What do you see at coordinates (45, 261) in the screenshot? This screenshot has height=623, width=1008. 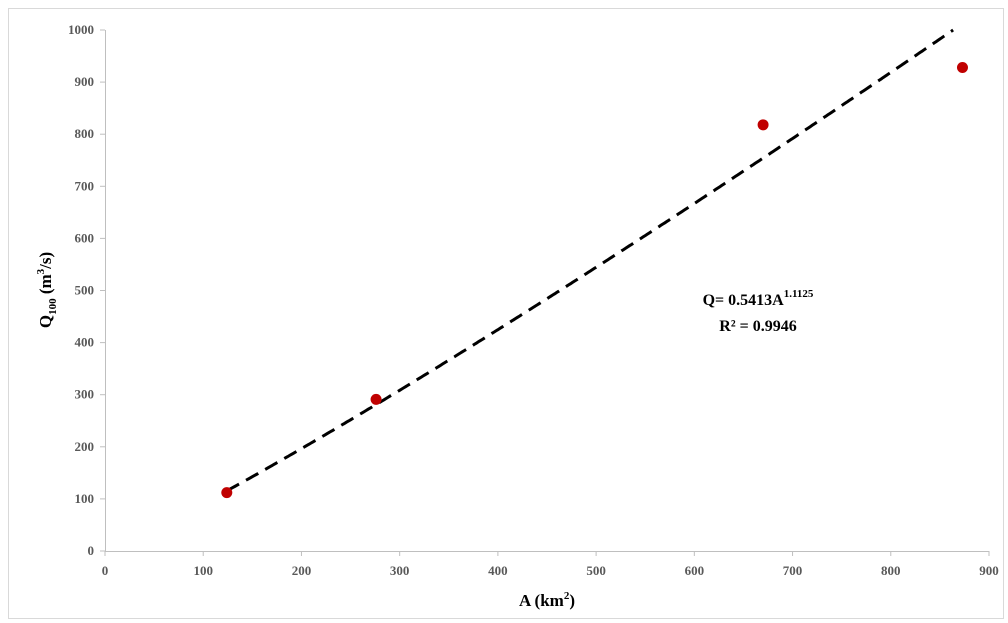 I see `y-axis-title-tail: /s)` at bounding box center [45, 261].